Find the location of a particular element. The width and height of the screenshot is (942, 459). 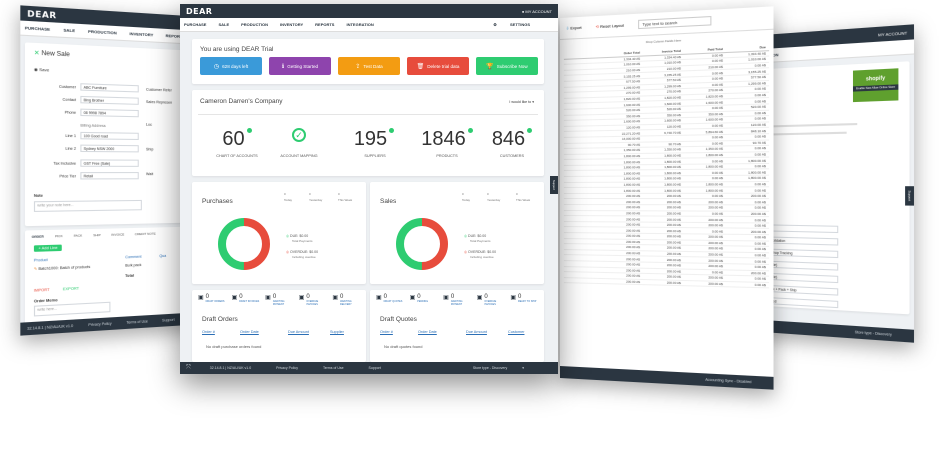

settings-link: ⚙ SETTINGS is located at coordinates (511, 24).